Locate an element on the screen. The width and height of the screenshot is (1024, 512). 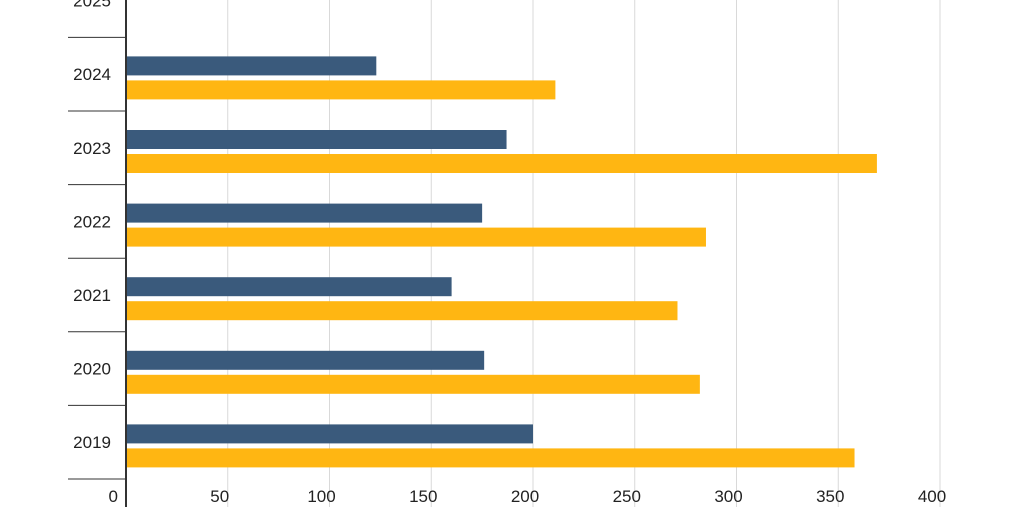
y-tick-label: 2021 is located at coordinates (92, 295).